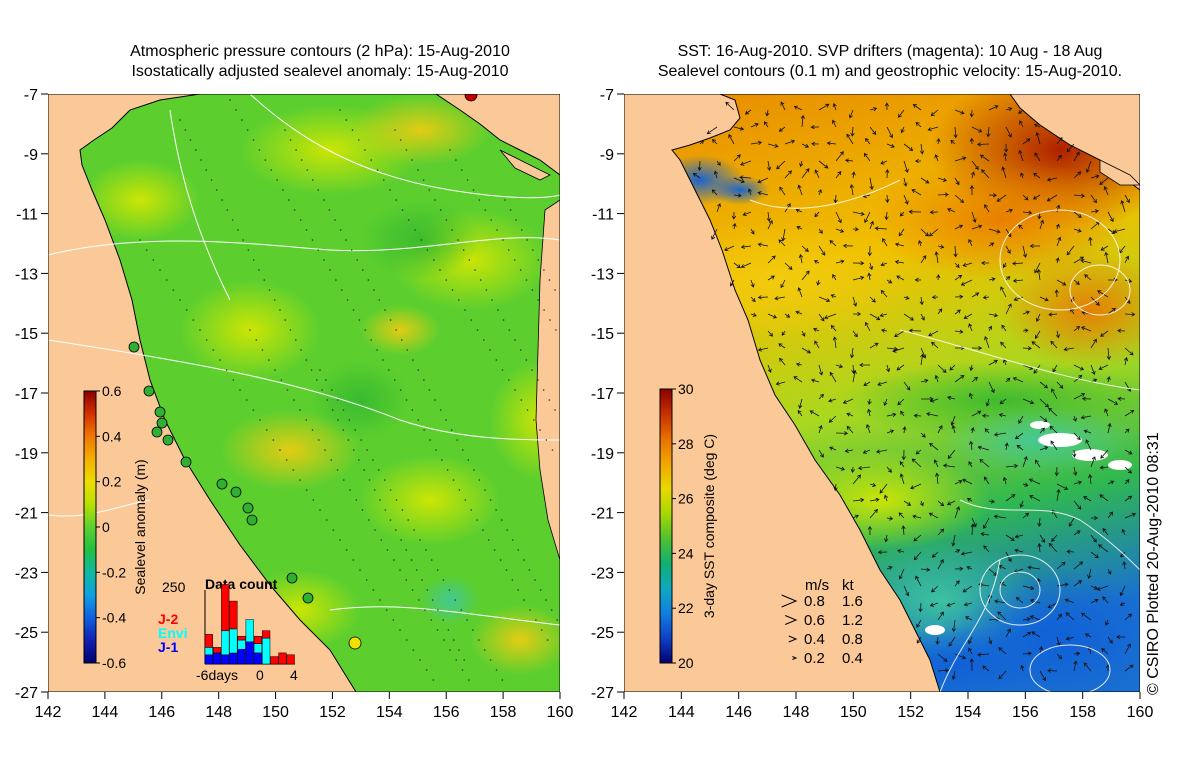 This screenshot has width=1200, height=780. Describe the element at coordinates (114, 572) in the screenshot. I see `colorbar-tick-label: -0.2` at that location.